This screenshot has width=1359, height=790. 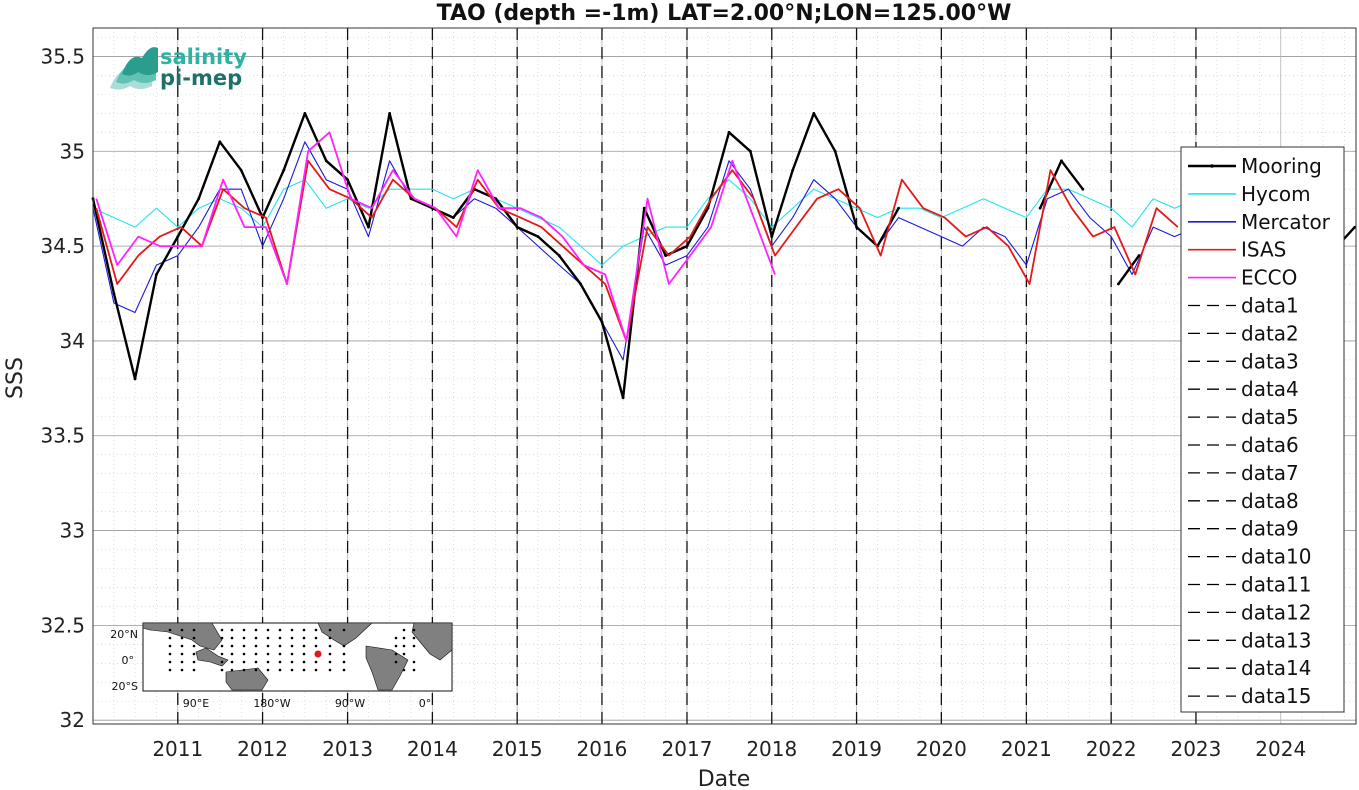 I want to click on y-tick-label: 32.5, so click(x=62, y=625).